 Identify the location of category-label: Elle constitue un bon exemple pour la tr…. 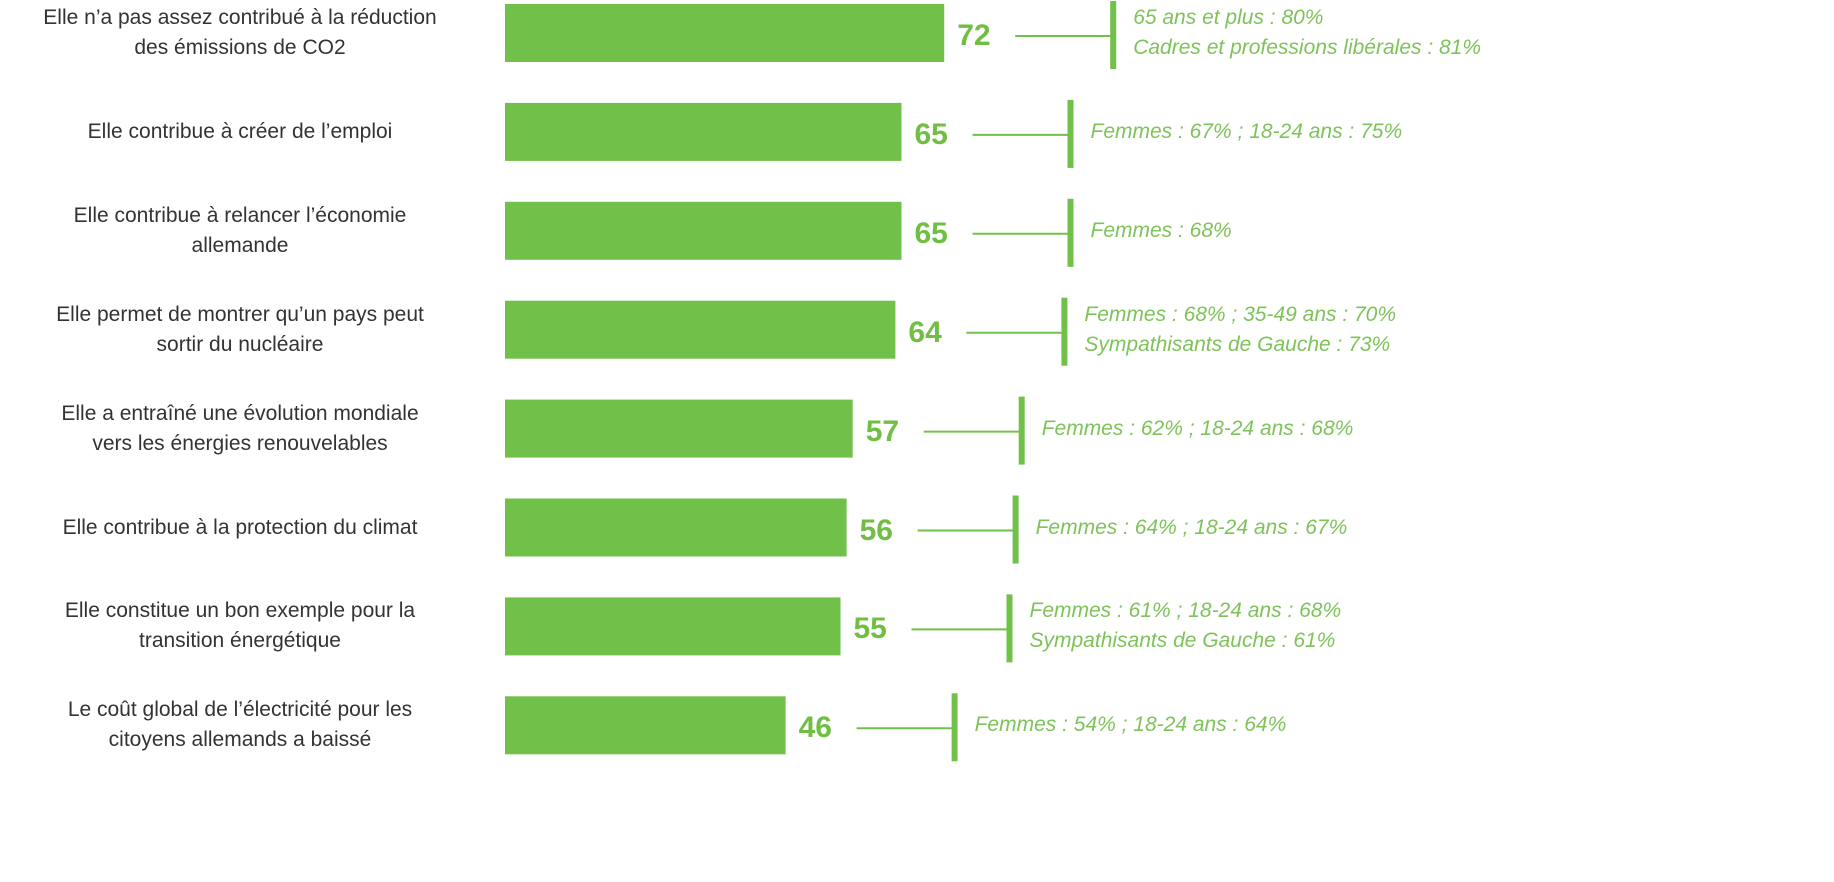
(240, 626).